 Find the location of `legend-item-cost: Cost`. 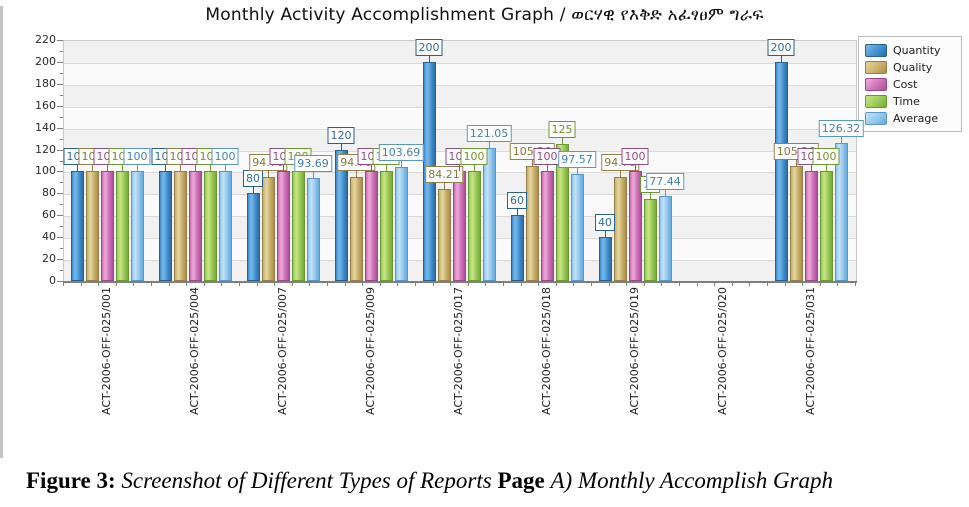

legend-item-cost: Cost is located at coordinates (909, 84).